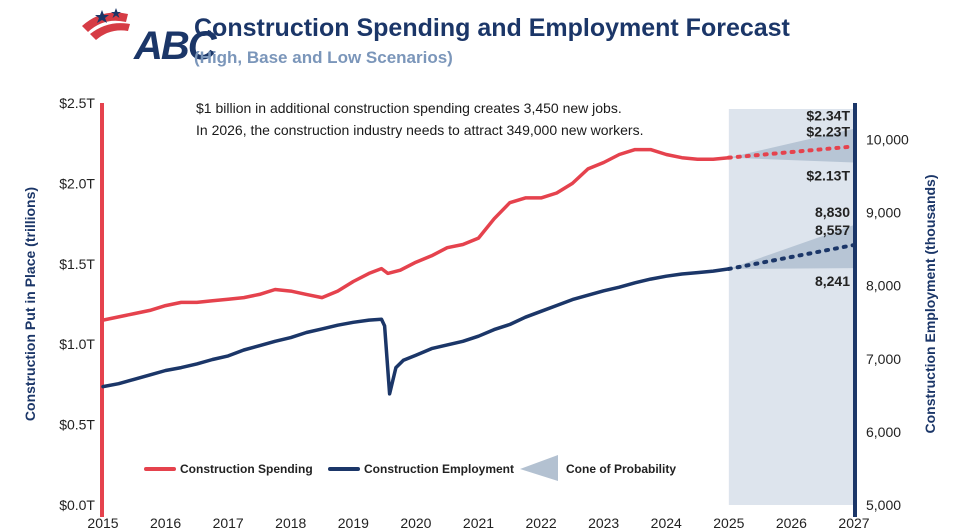  What do you see at coordinates (353, 523) in the screenshot?
I see `x-axis-tick-label: 2019` at bounding box center [353, 523].